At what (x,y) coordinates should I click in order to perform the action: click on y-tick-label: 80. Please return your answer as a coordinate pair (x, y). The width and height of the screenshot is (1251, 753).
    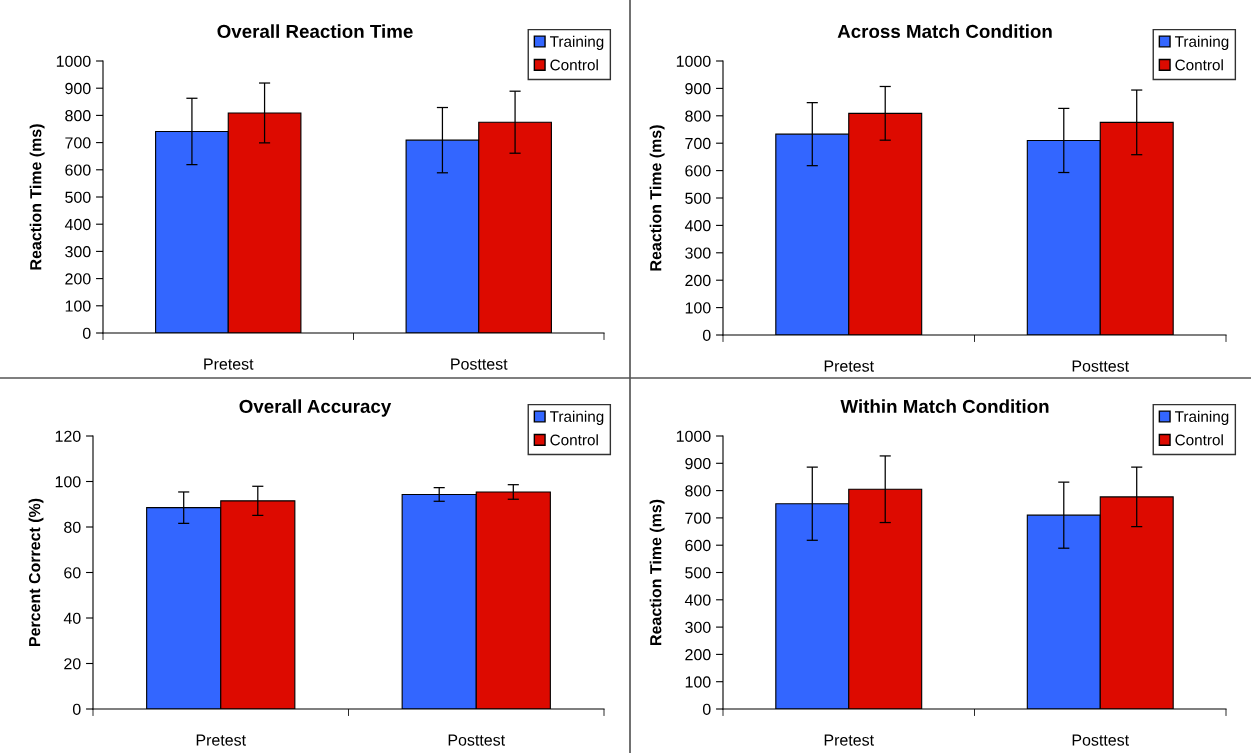
    Looking at the image, I should click on (72, 527).